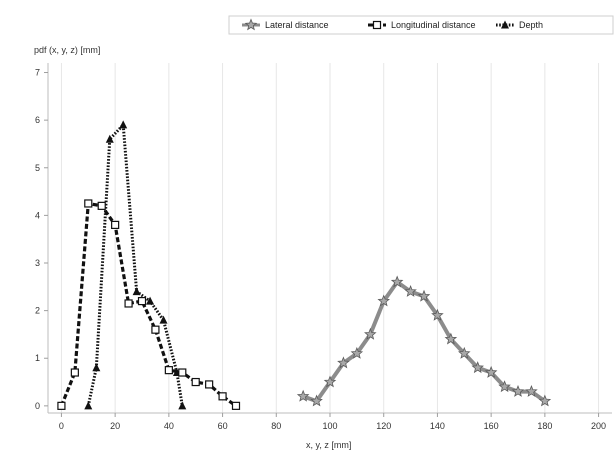 The image size is (615, 450). I want to click on x-tick-label: 180, so click(544, 426).